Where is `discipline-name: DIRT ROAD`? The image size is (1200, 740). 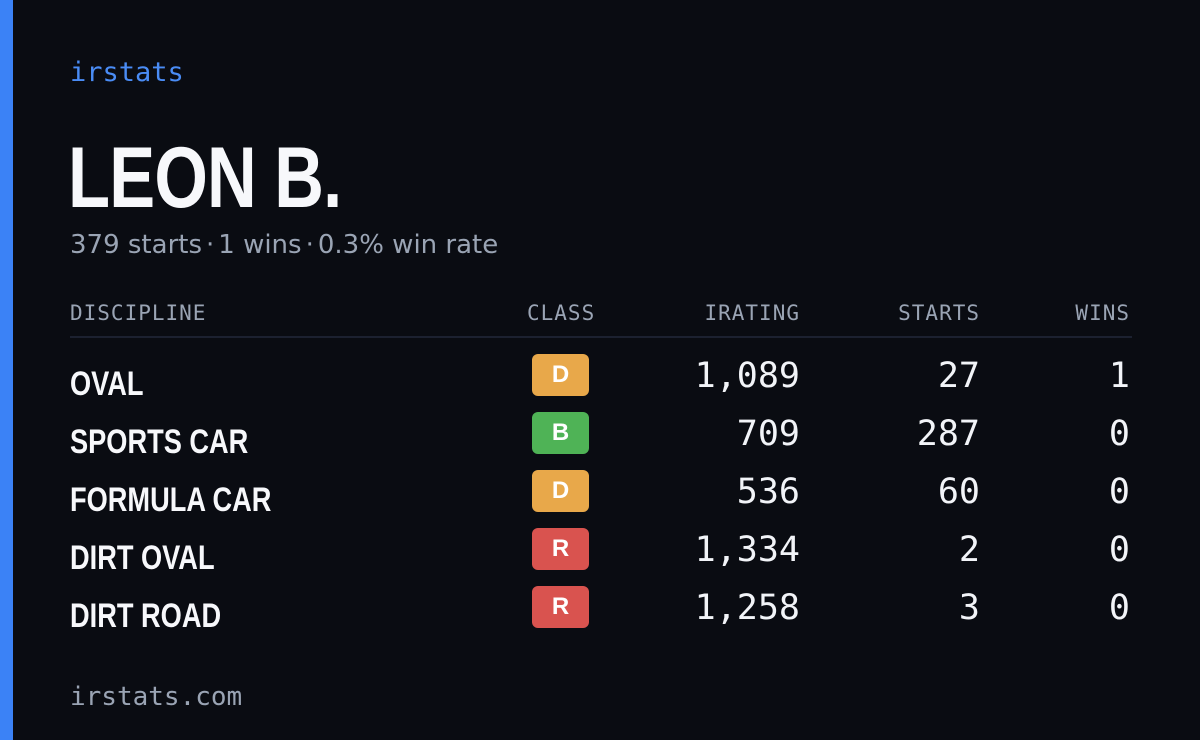 discipline-name: DIRT ROAD is located at coordinates (146, 616).